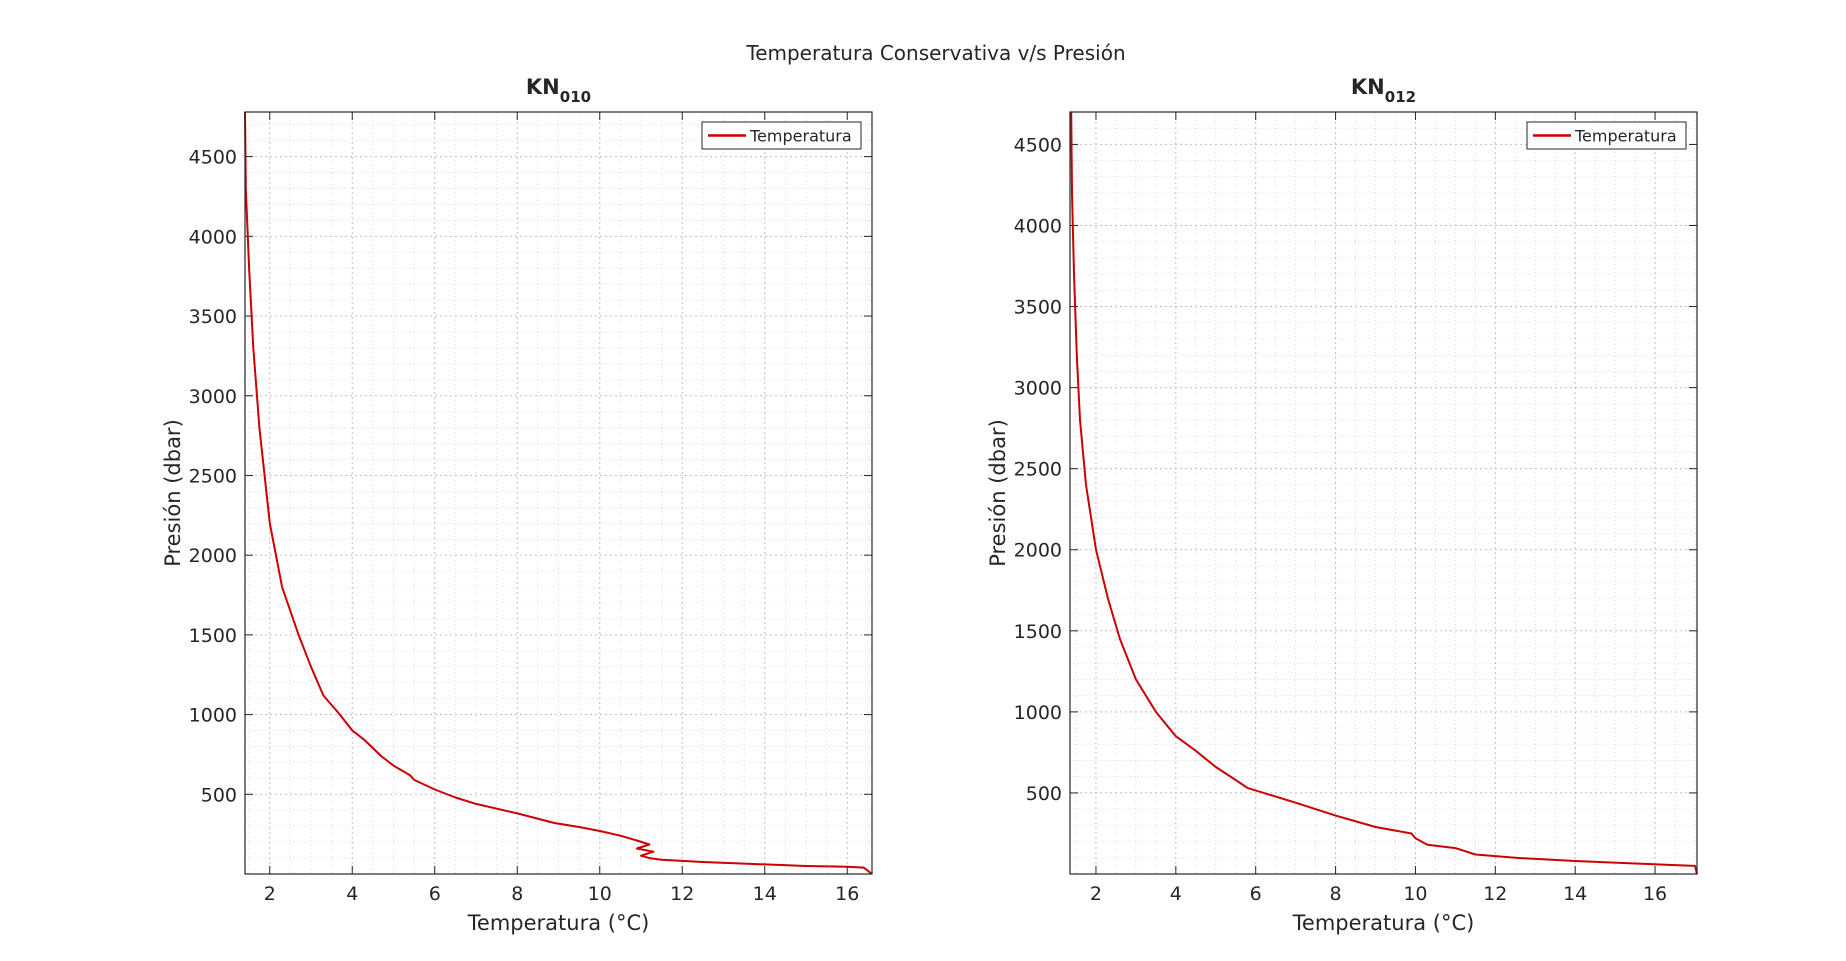 The image size is (1846, 961). I want to click on figure-title: Temperatura Conservativa v/s Presión, so click(935, 53).